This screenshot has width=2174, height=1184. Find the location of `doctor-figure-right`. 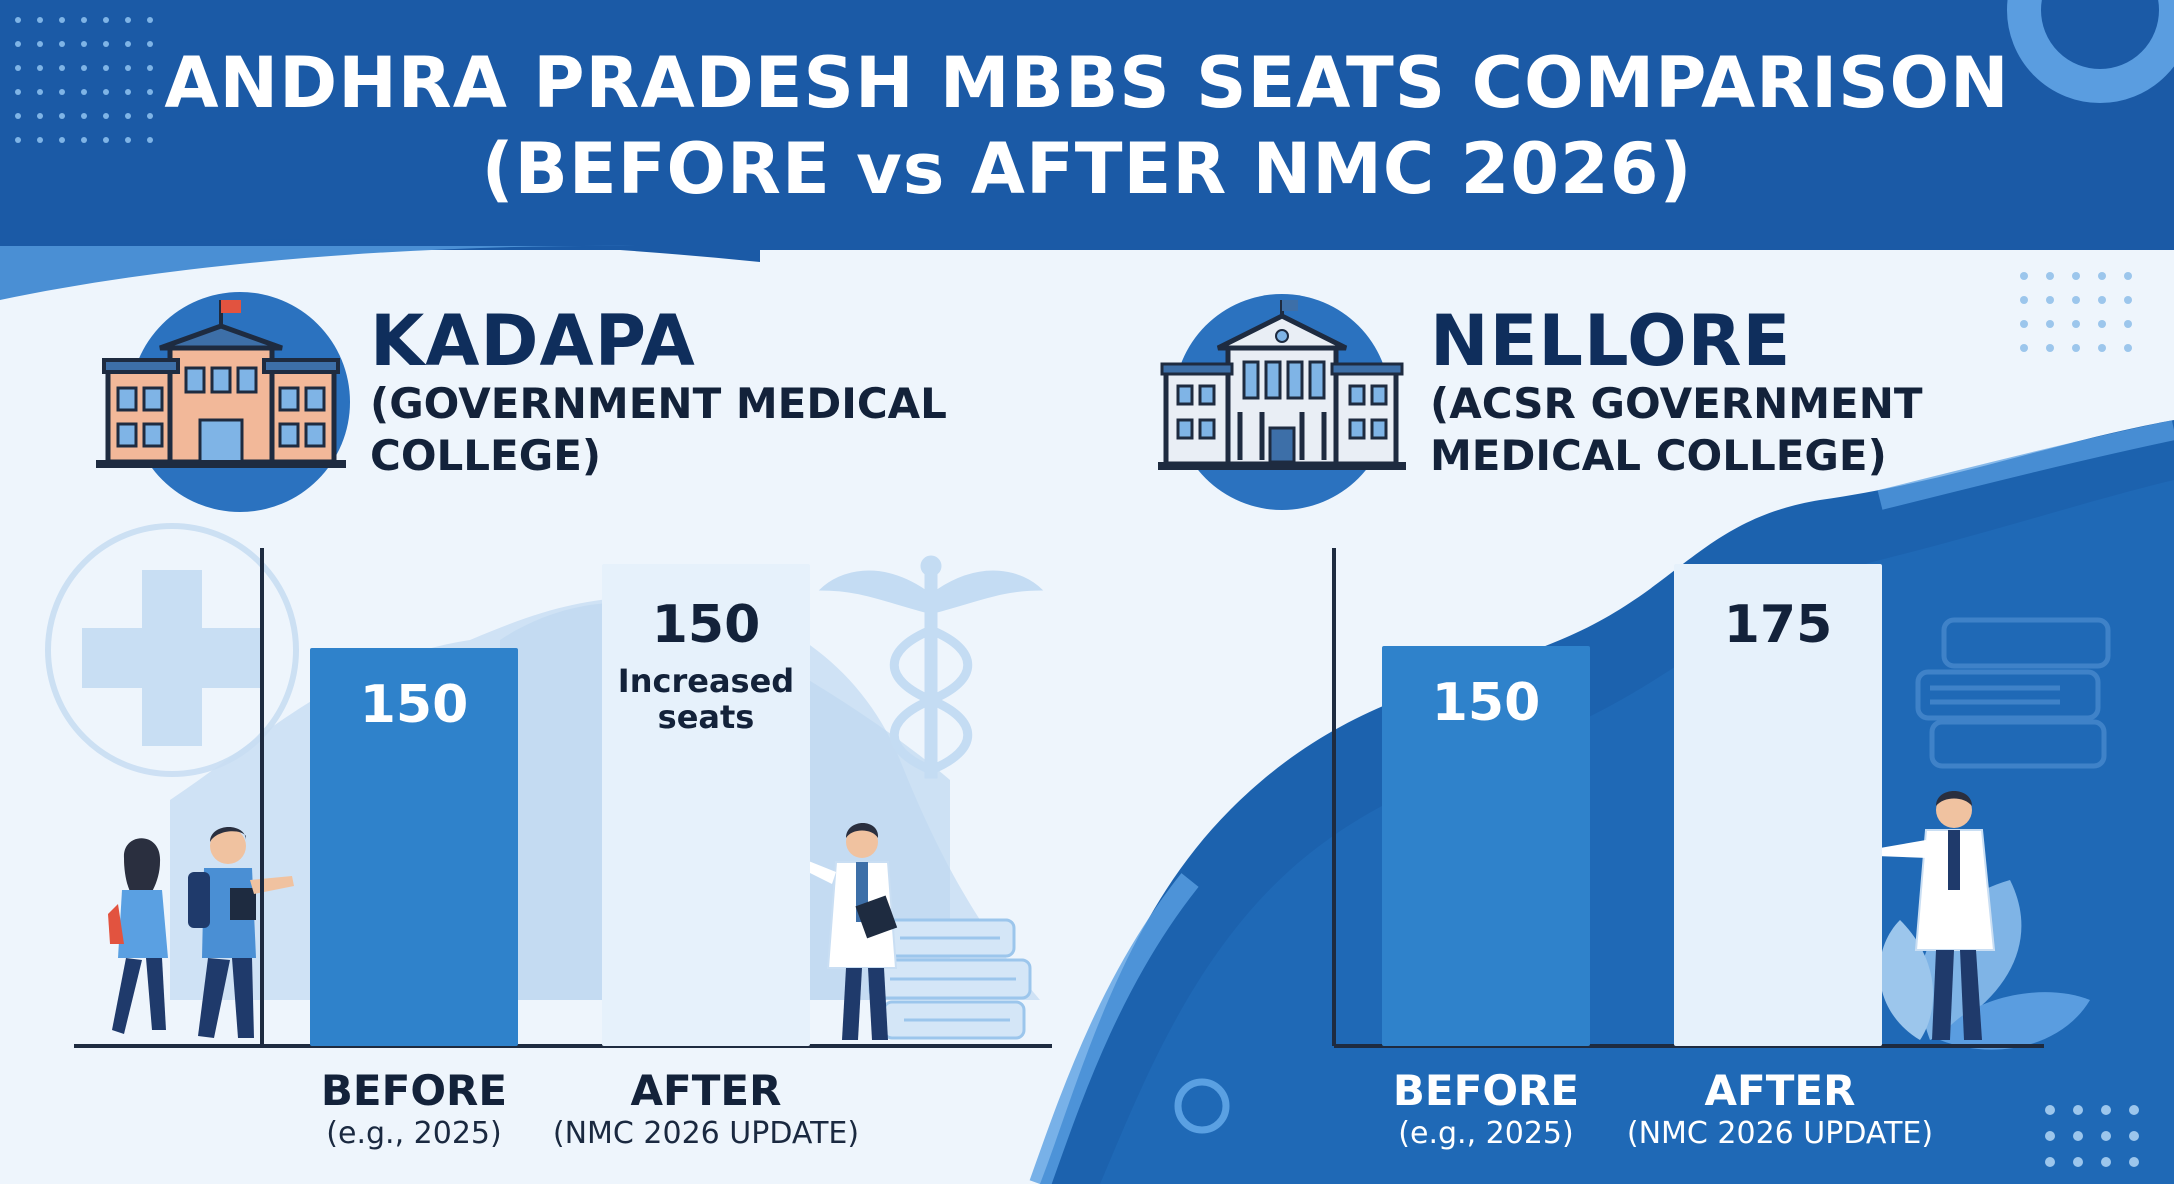

doctor-figure-right is located at coordinates (1936, 915).